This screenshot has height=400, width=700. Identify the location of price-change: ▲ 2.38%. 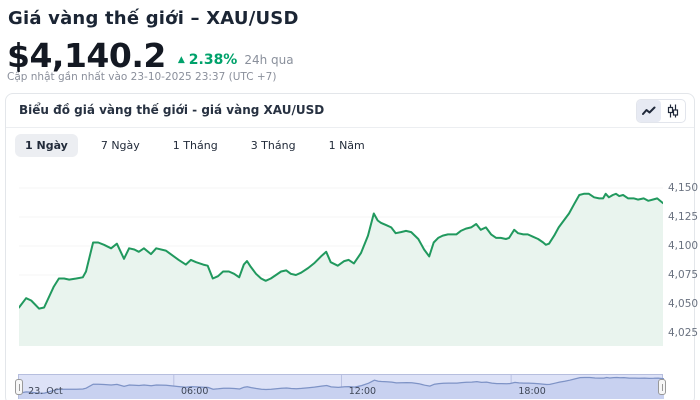
(208, 60).